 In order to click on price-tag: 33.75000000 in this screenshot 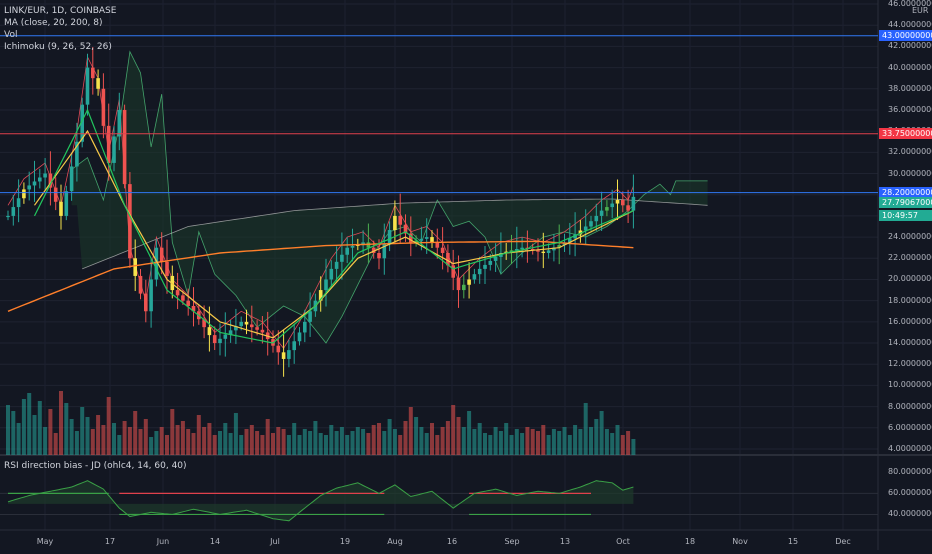, I will do `click(905, 134)`.